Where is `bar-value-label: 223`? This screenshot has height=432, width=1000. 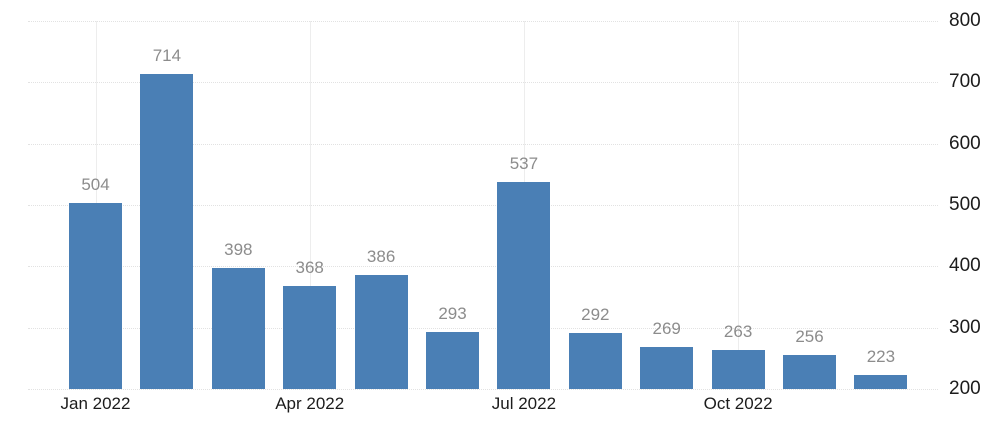 bar-value-label: 223 is located at coordinates (881, 356).